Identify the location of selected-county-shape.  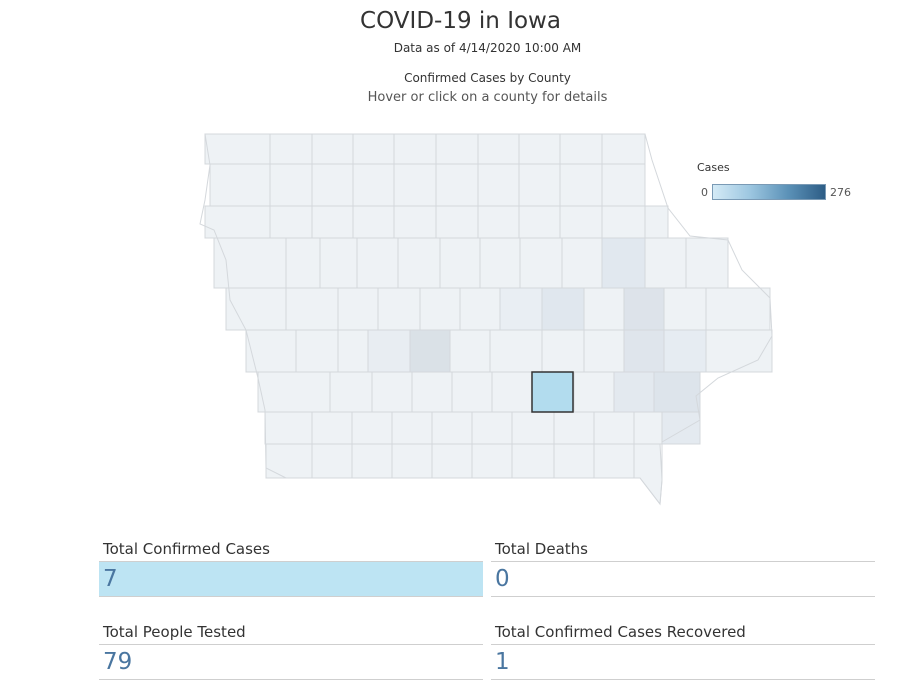
(552, 392).